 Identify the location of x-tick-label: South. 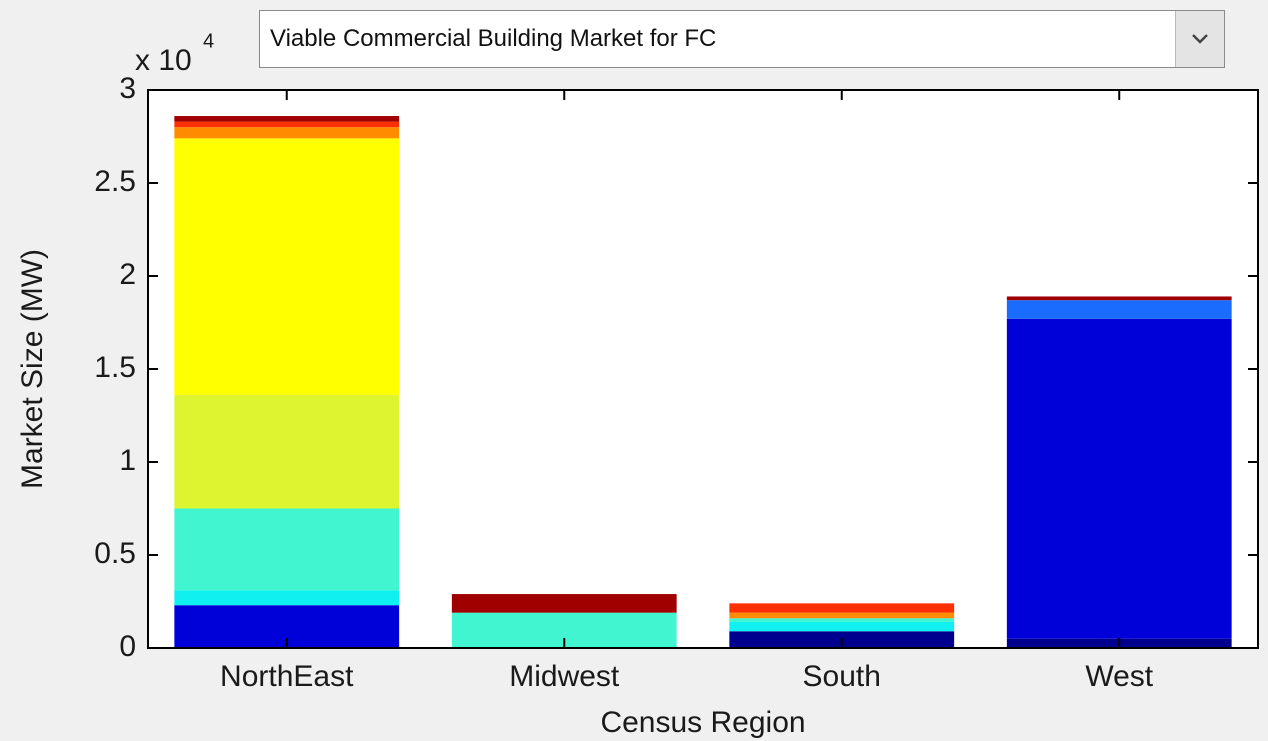
(842, 676).